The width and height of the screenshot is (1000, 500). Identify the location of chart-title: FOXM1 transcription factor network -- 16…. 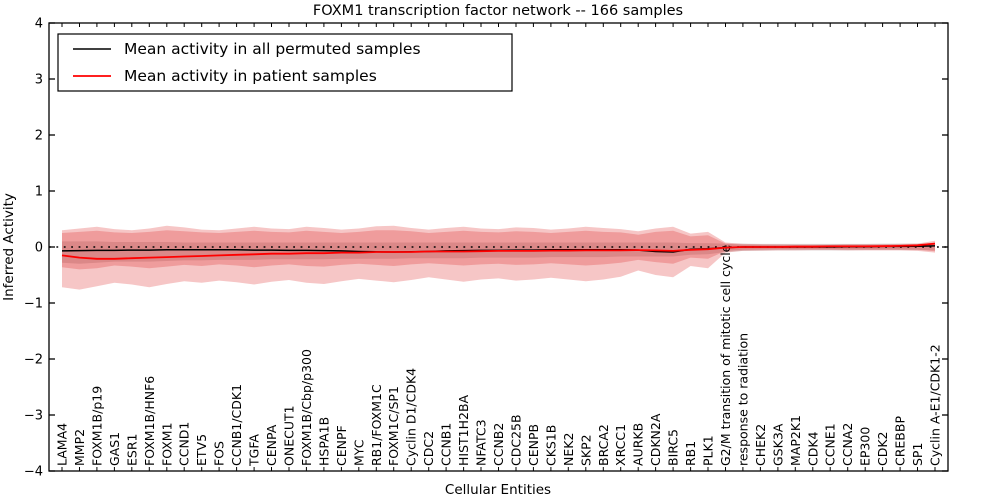
(498, 11).